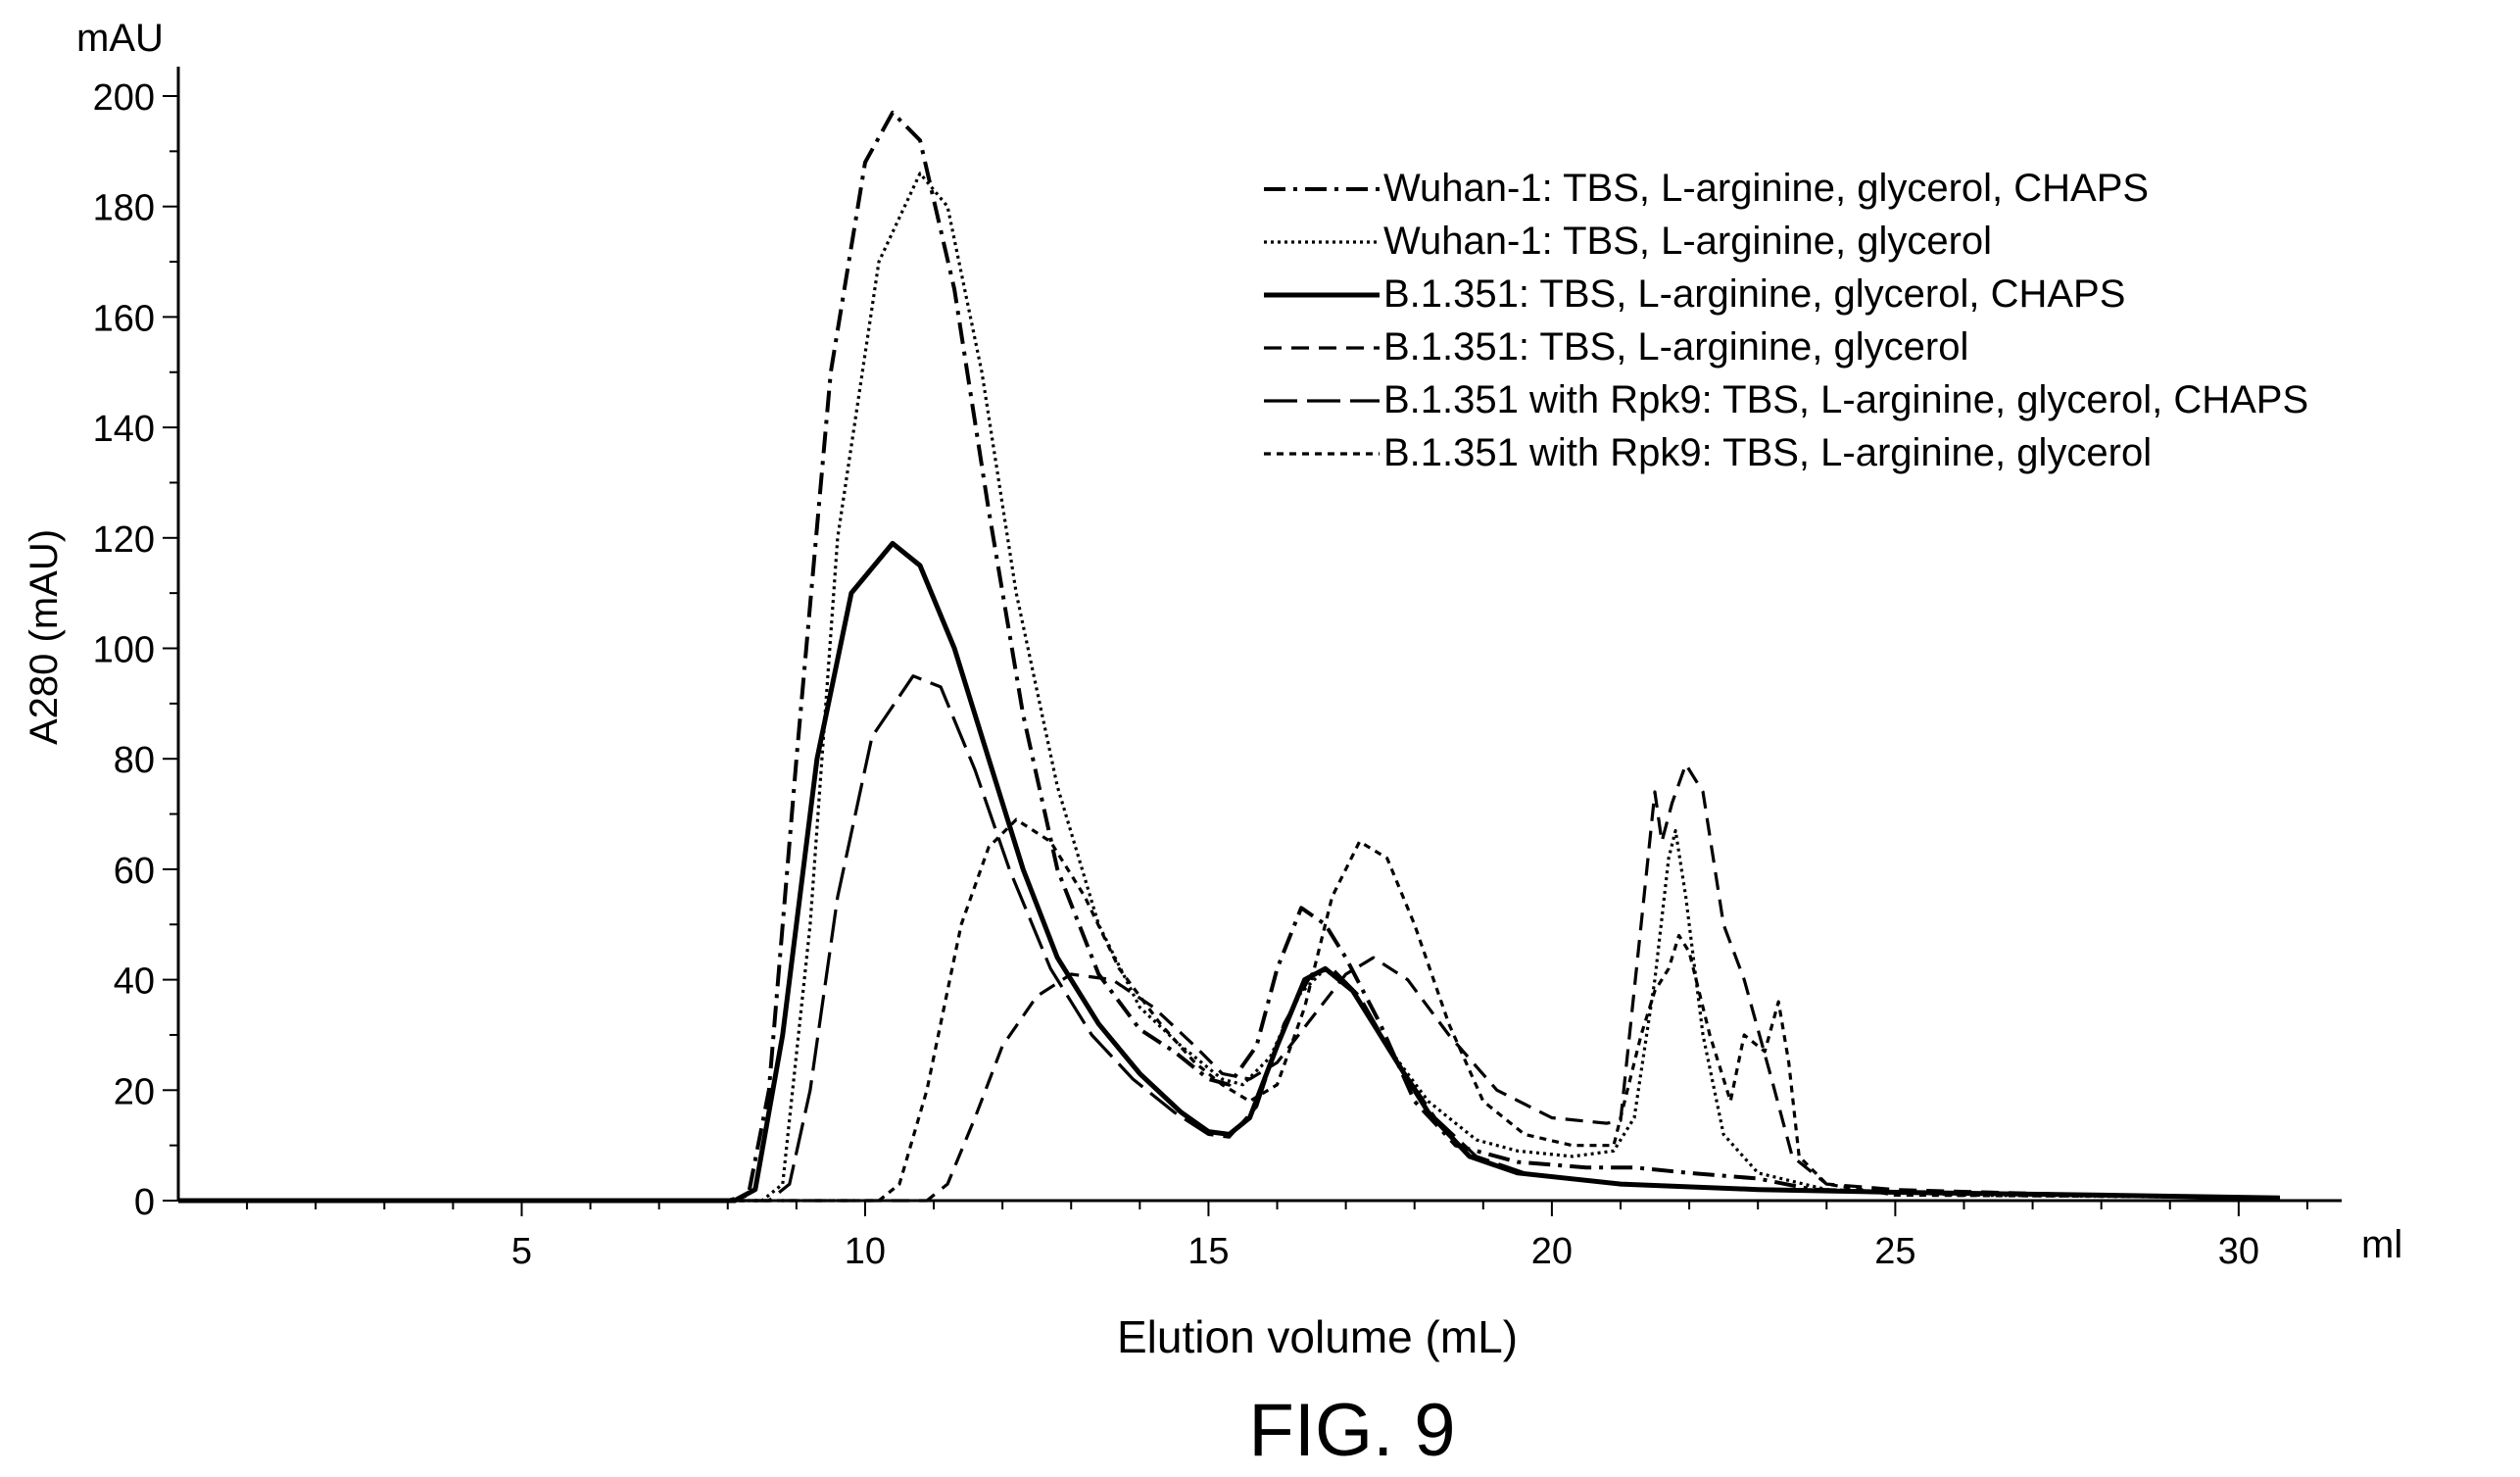 This screenshot has height=1477, width=2520. What do you see at coordinates (1317, 1336) in the screenshot?
I see `x-axis-title: Elution volume (mL)` at bounding box center [1317, 1336].